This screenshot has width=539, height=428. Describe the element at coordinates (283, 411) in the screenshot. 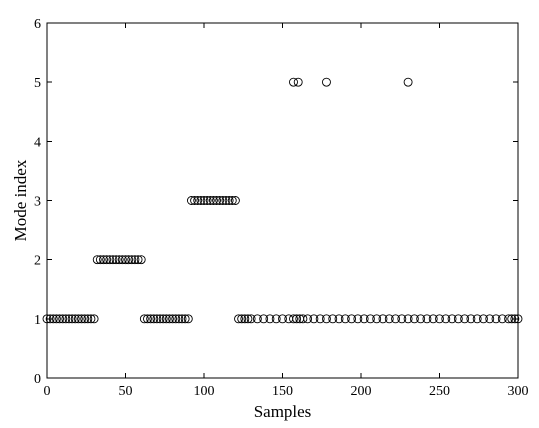

I see `x-axis-label: Samples` at that location.